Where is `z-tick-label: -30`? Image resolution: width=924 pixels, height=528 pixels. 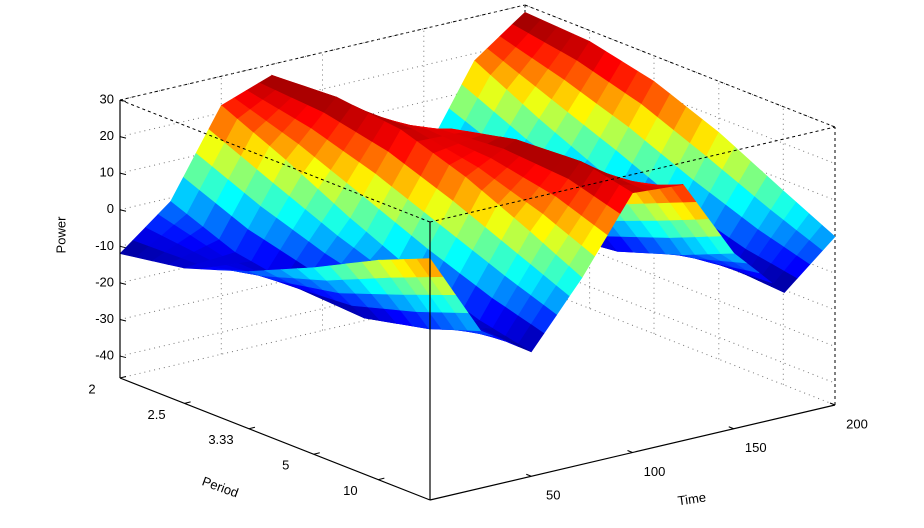 z-tick-label: -30 is located at coordinates (104, 318).